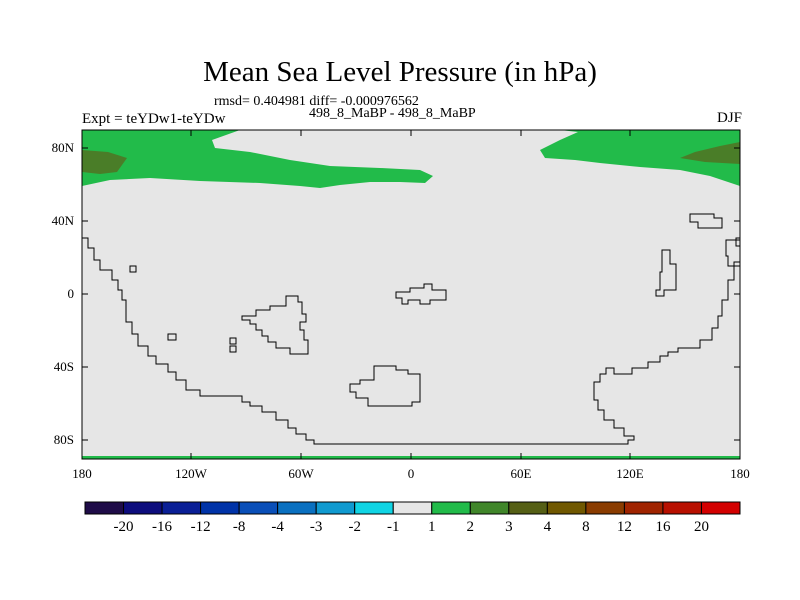  What do you see at coordinates (191, 473) in the screenshot?
I see `x-tick-label: 120W` at bounding box center [191, 473].